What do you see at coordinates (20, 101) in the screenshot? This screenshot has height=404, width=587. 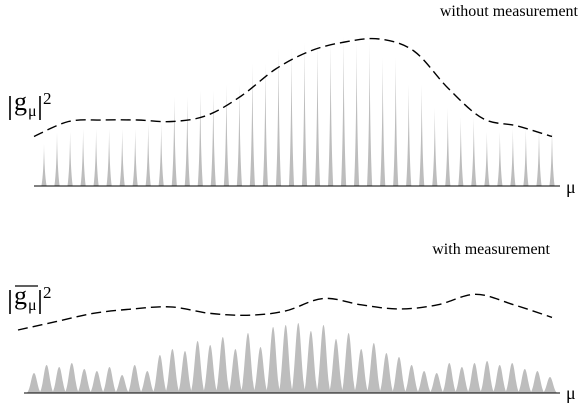 I see `top-ylabel-base: g` at bounding box center [20, 101].